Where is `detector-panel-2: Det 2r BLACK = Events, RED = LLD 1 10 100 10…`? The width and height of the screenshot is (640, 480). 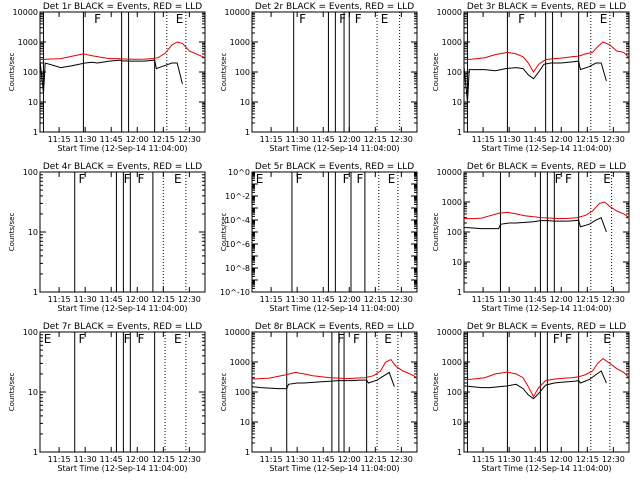
detector-panel-2: Det 2r BLACK = Events, RED = LLD 1 10 100 10… is located at coordinates (319, 77).